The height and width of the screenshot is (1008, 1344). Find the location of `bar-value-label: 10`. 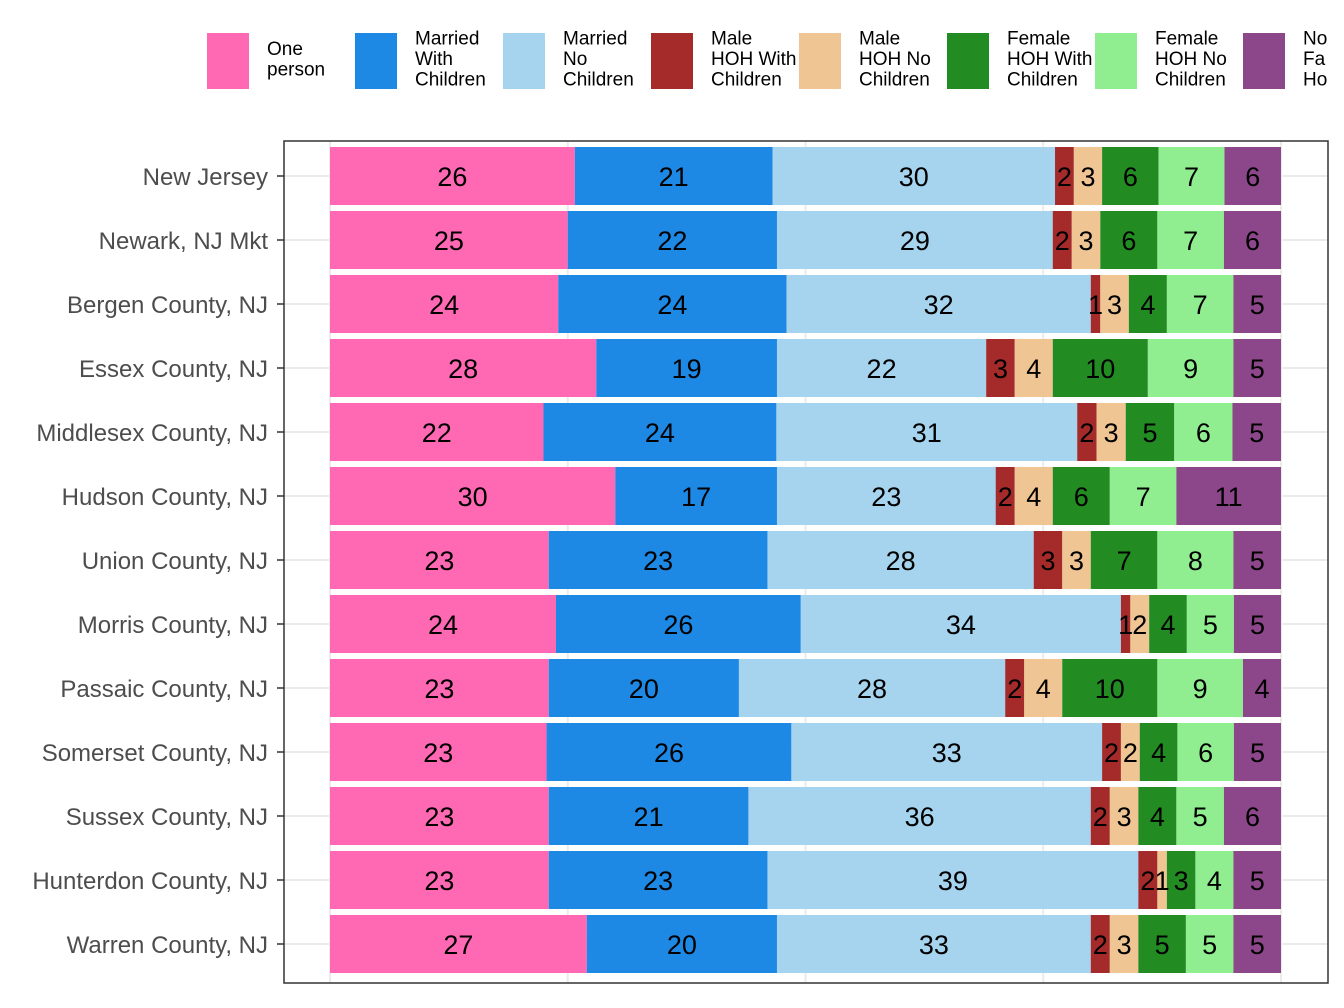

bar-value-label: 10 is located at coordinates (1110, 689).